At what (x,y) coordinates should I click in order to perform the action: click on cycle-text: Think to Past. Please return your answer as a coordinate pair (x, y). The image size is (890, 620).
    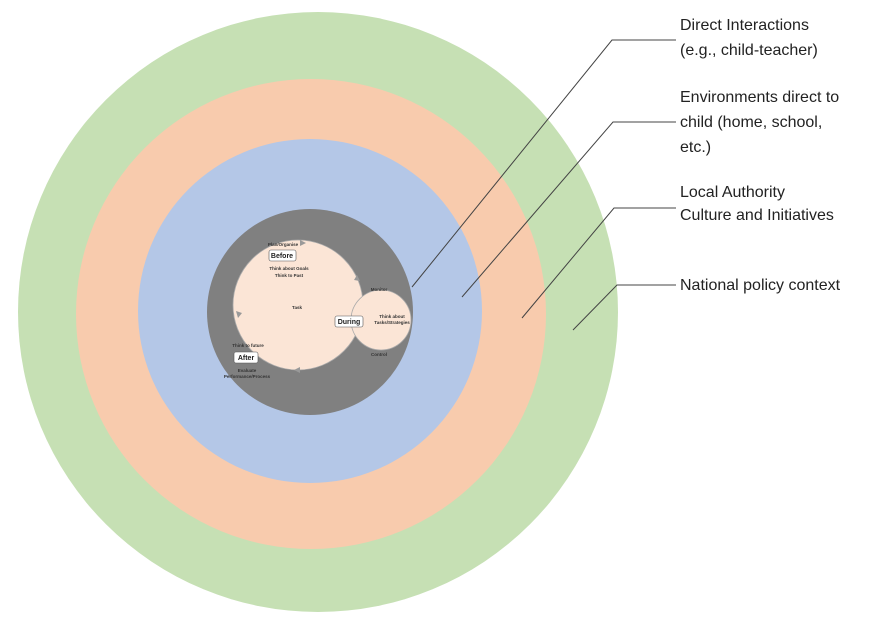
    Looking at the image, I should click on (289, 275).